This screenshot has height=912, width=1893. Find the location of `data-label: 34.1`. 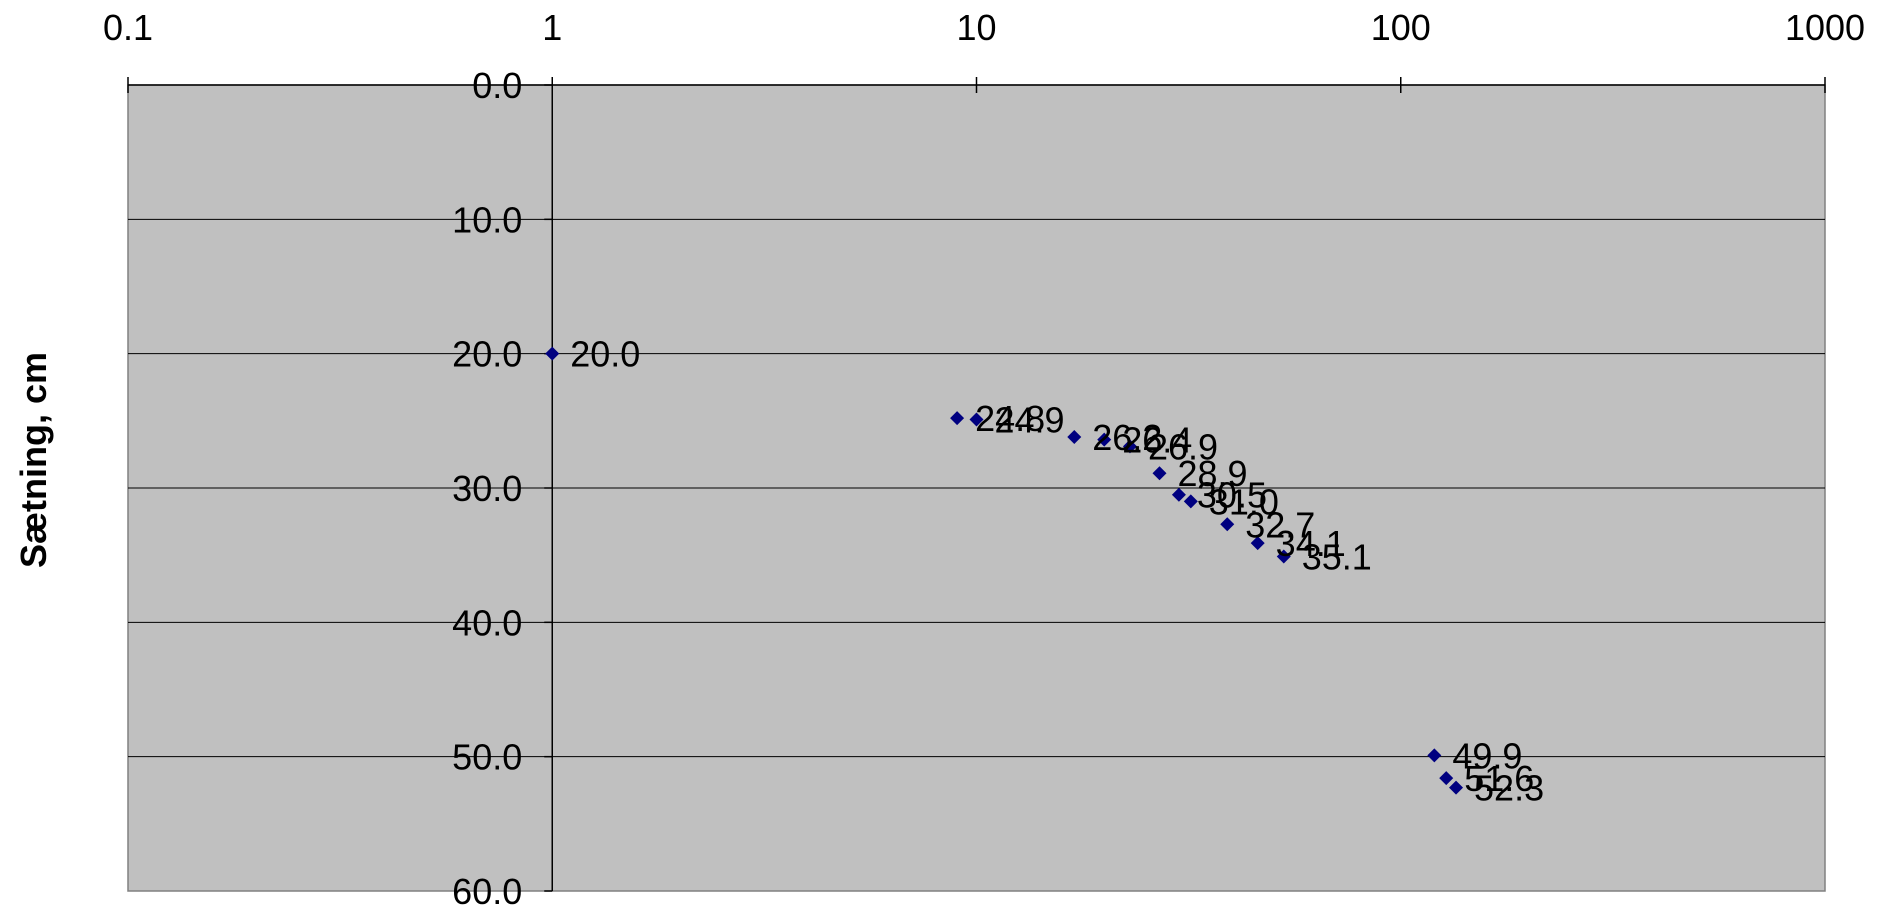

data-label: 34.1 is located at coordinates (1311, 543).